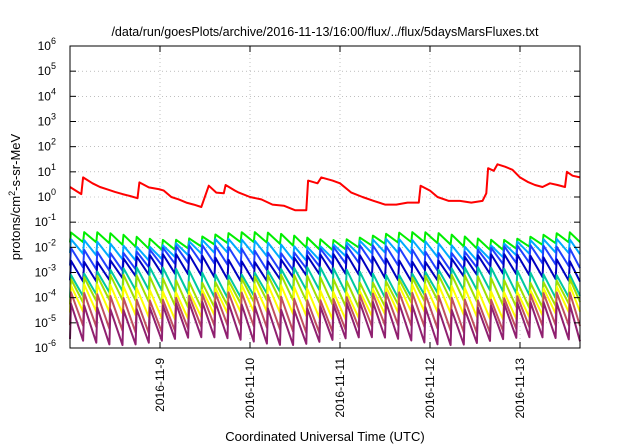 This screenshot has width=640, height=448. What do you see at coordinates (12, 193) in the screenshot?
I see `y-axis-label-superscript: 2` at bounding box center [12, 193].